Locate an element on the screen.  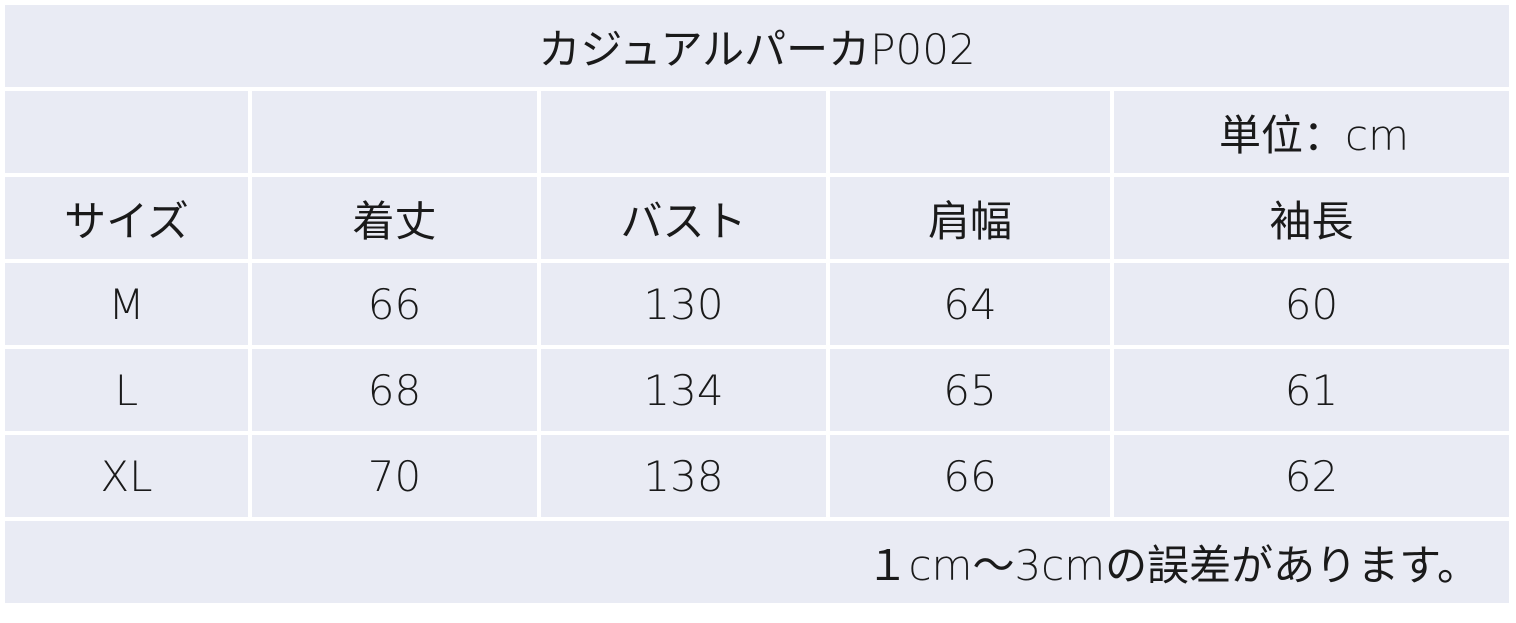
row-m-shoulder: 64 is located at coordinates (970, 304).